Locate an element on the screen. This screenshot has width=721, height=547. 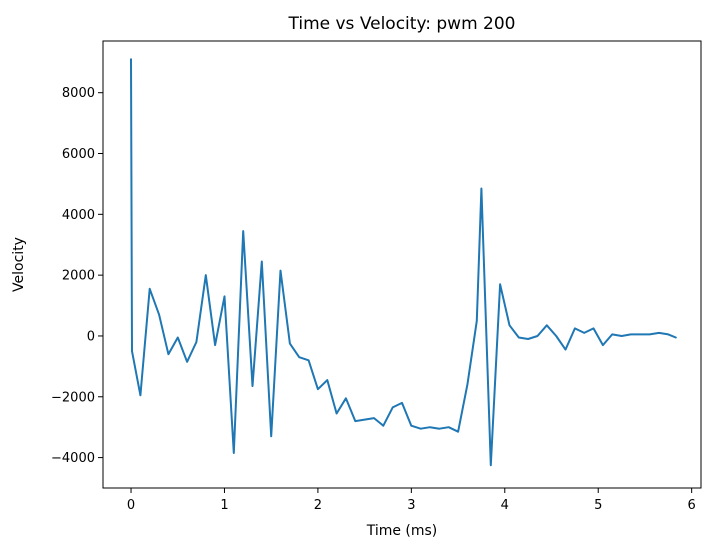
chart-title: Time vs Velocity: pwm 200 is located at coordinates (401, 24).